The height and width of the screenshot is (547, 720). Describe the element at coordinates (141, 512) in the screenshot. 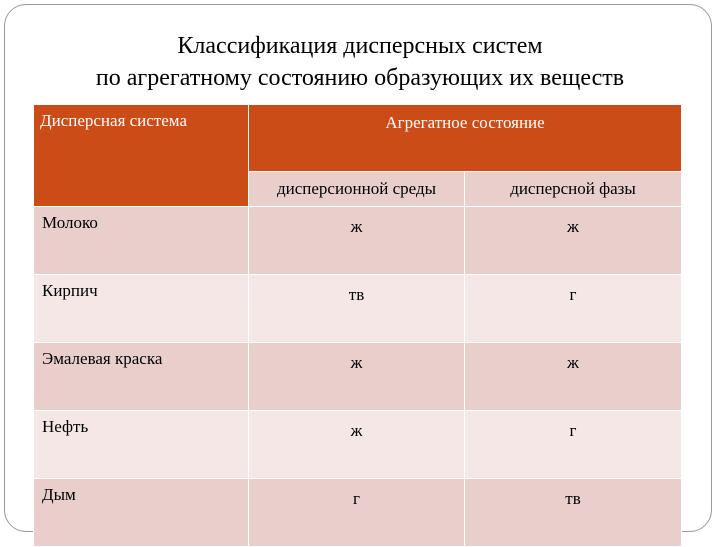

I see `cell-system: Дым` at that location.